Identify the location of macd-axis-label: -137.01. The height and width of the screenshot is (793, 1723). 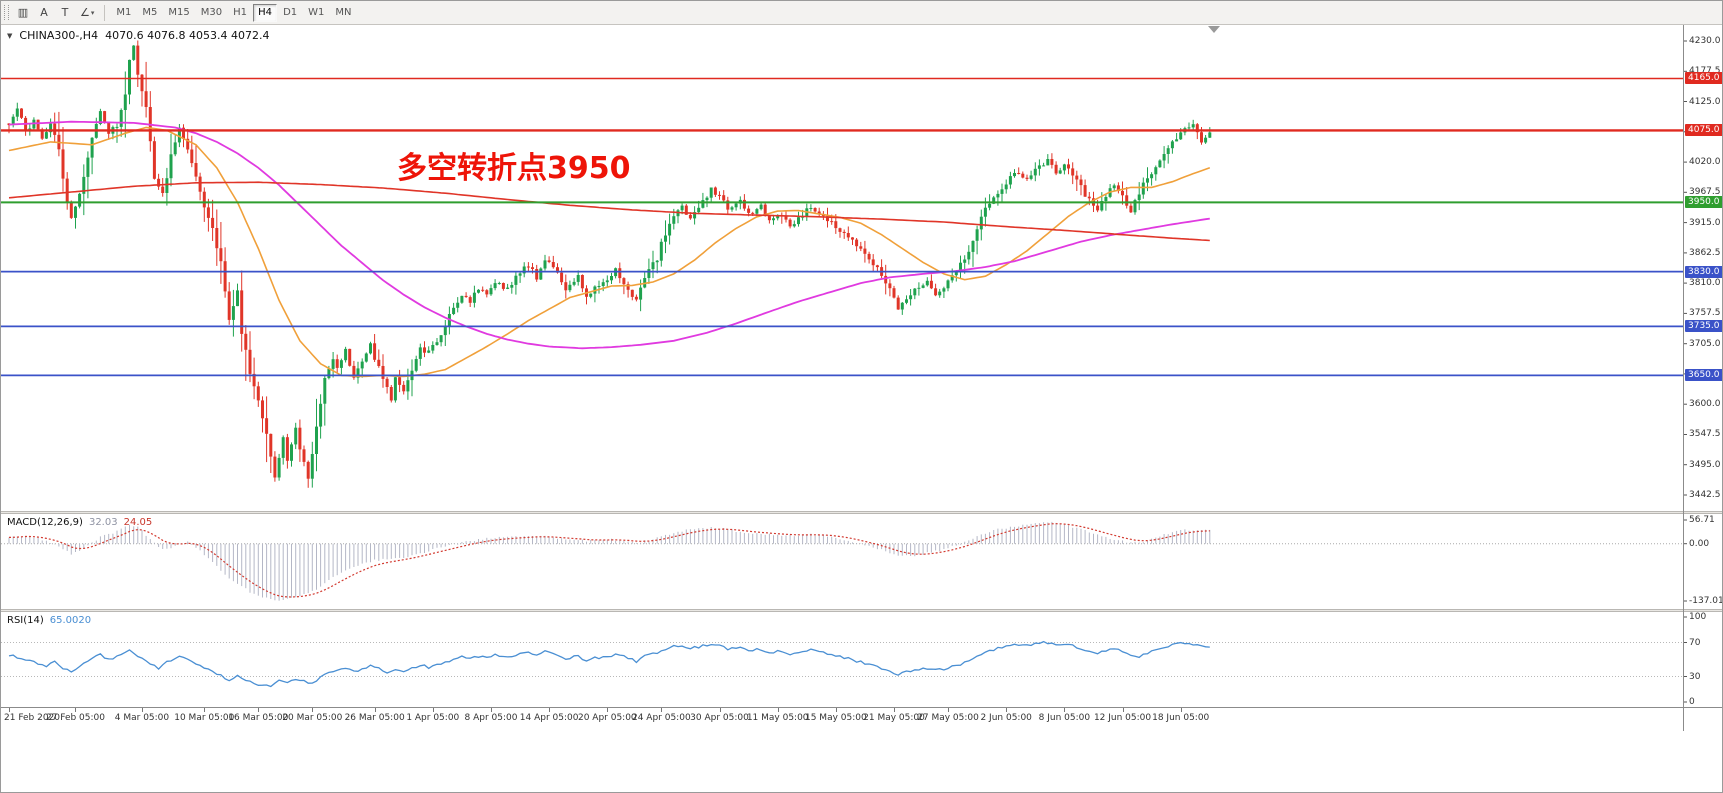
(1706, 600).